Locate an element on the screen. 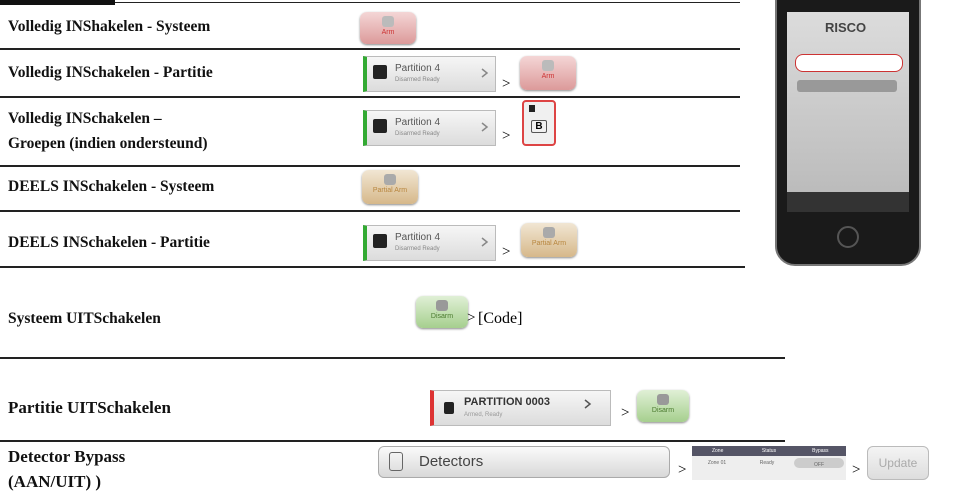 This screenshot has width=965, height=494. text: Zone 01 is located at coordinates (717, 463).